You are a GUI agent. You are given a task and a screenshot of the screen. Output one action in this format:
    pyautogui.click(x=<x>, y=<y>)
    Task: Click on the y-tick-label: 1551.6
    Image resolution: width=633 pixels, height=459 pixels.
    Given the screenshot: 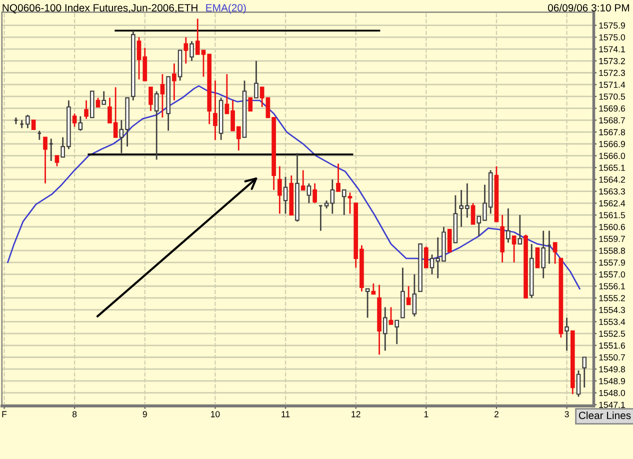 What is the action you would take?
    pyautogui.click(x=612, y=345)
    